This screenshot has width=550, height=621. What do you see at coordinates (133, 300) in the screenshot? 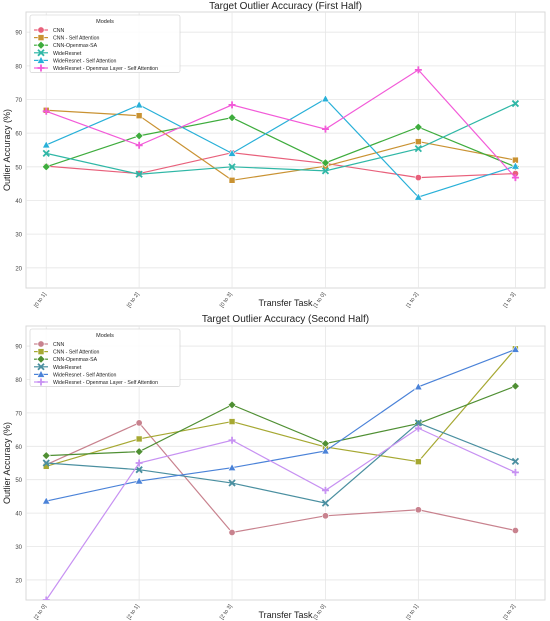
I see `x-tick-label: [0 to 2]` at bounding box center [133, 300].